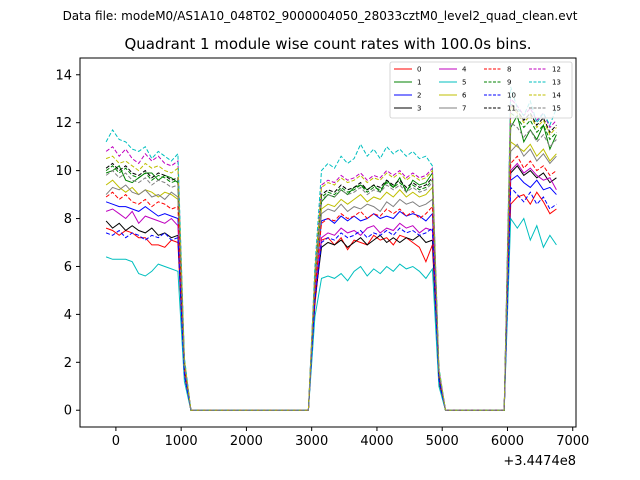 The width and height of the screenshot is (640, 480). Describe the element at coordinates (419, 96) in the screenshot. I see `legend-label-2: 2` at that location.